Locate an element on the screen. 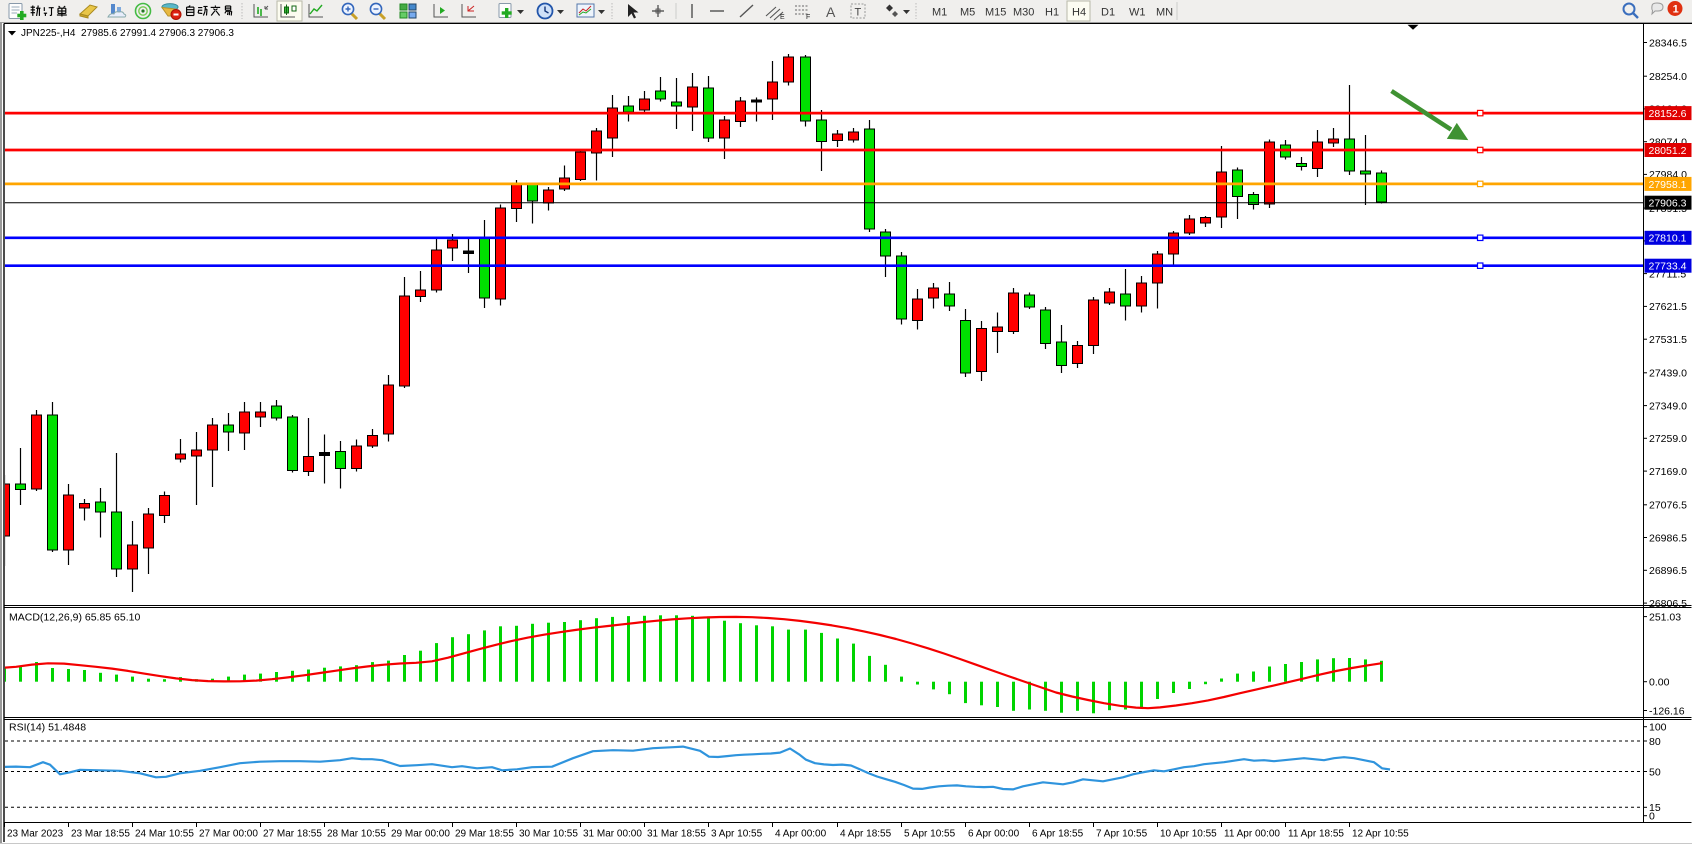  svg-text: 4 Apr 00:00 is located at coordinates (801, 834).